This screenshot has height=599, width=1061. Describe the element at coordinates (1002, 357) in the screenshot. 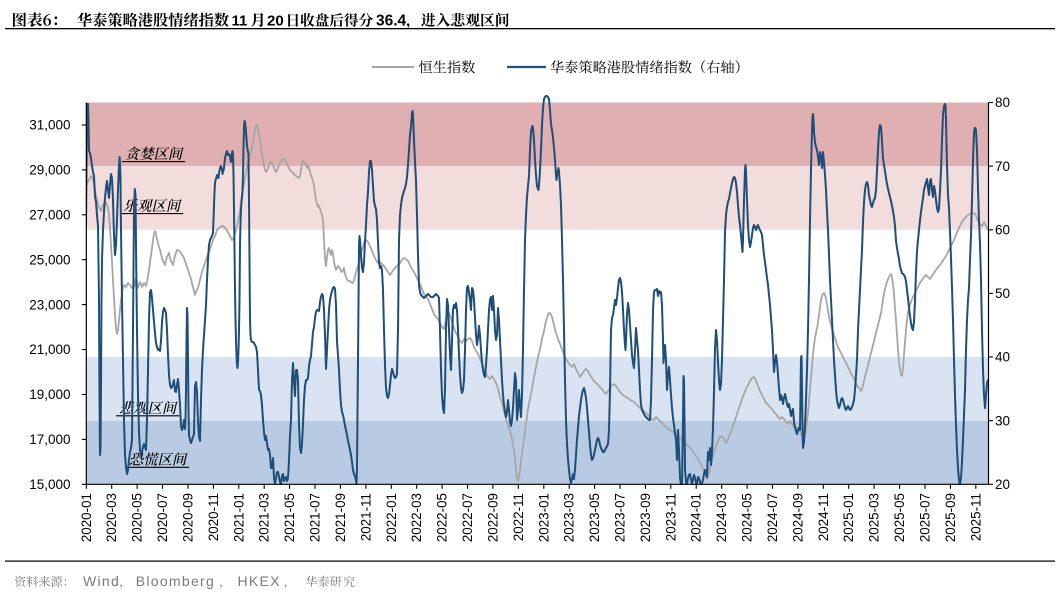

I see `svg-text: 40` at that location.